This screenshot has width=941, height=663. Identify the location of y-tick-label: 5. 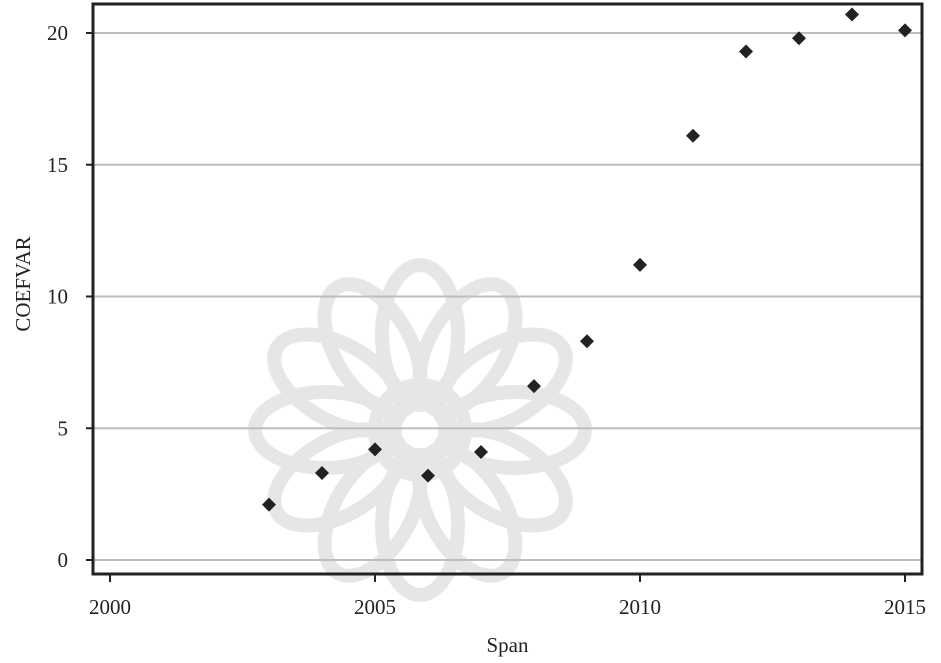
(63, 428).